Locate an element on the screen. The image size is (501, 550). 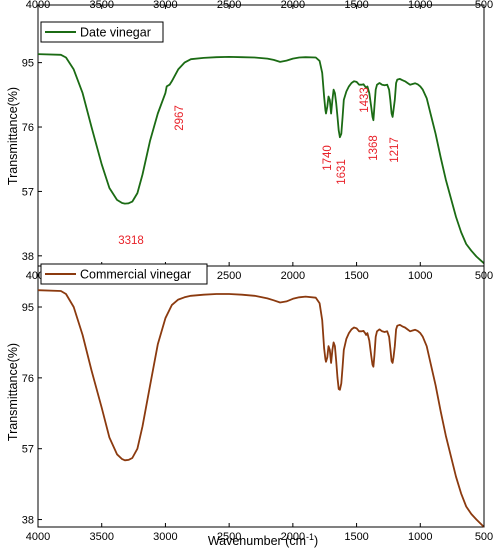
x-tick-label-top: 3000 is located at coordinates (165, 5).